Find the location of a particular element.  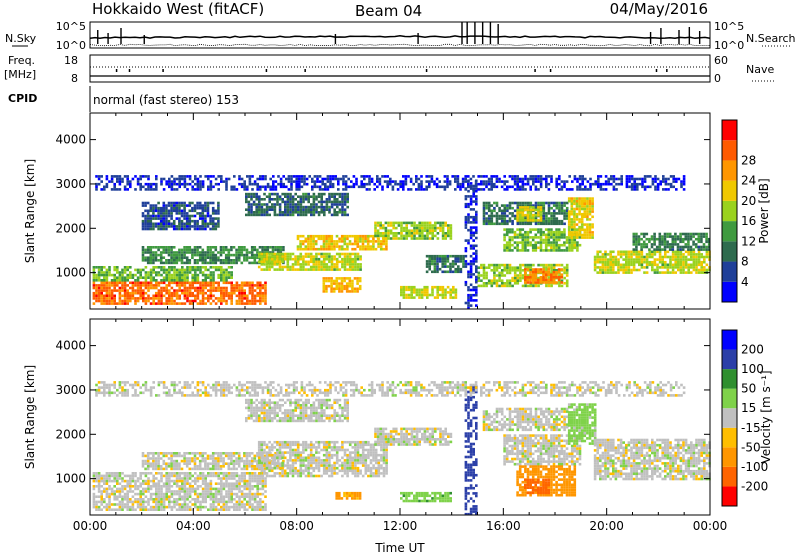

colorbar-swatch is located at coordinates (729, 190).